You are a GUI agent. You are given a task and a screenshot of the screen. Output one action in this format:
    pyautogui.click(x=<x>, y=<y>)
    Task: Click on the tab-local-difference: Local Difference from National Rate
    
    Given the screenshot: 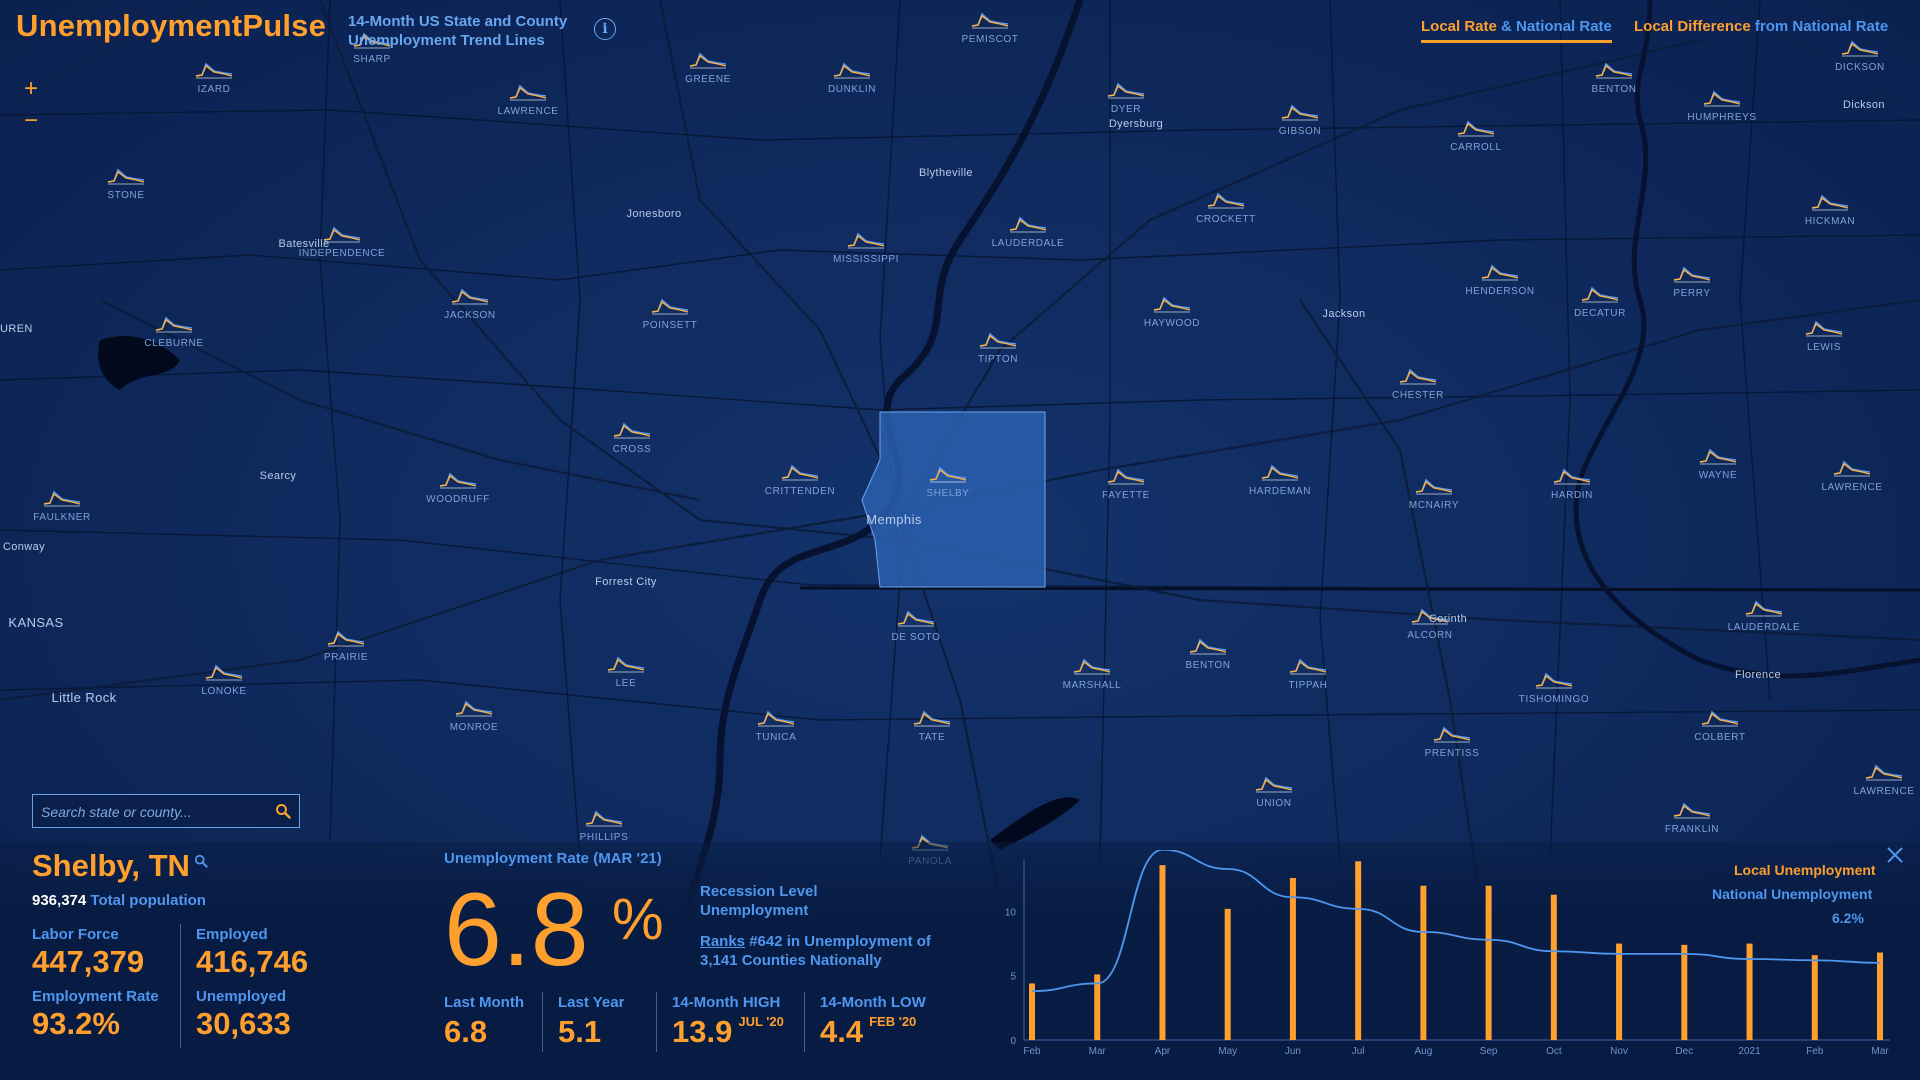 What is the action you would take?
    pyautogui.click(x=1761, y=26)
    